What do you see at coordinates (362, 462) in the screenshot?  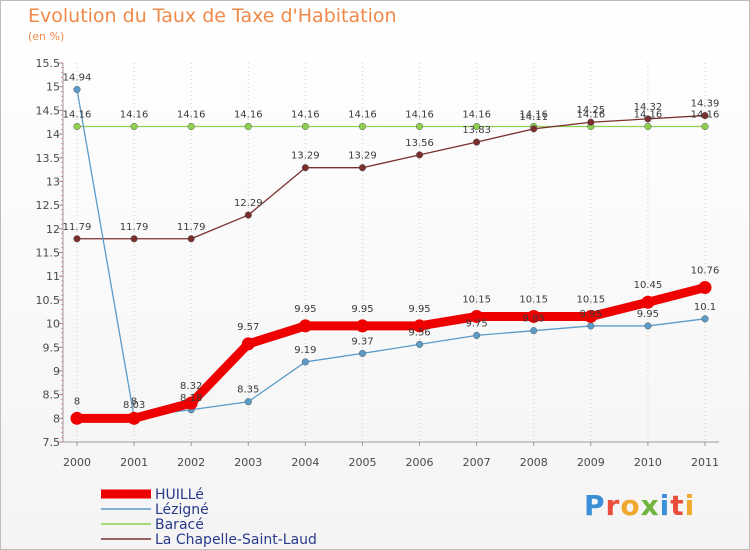 I see `x-tick-label: 2005` at bounding box center [362, 462].